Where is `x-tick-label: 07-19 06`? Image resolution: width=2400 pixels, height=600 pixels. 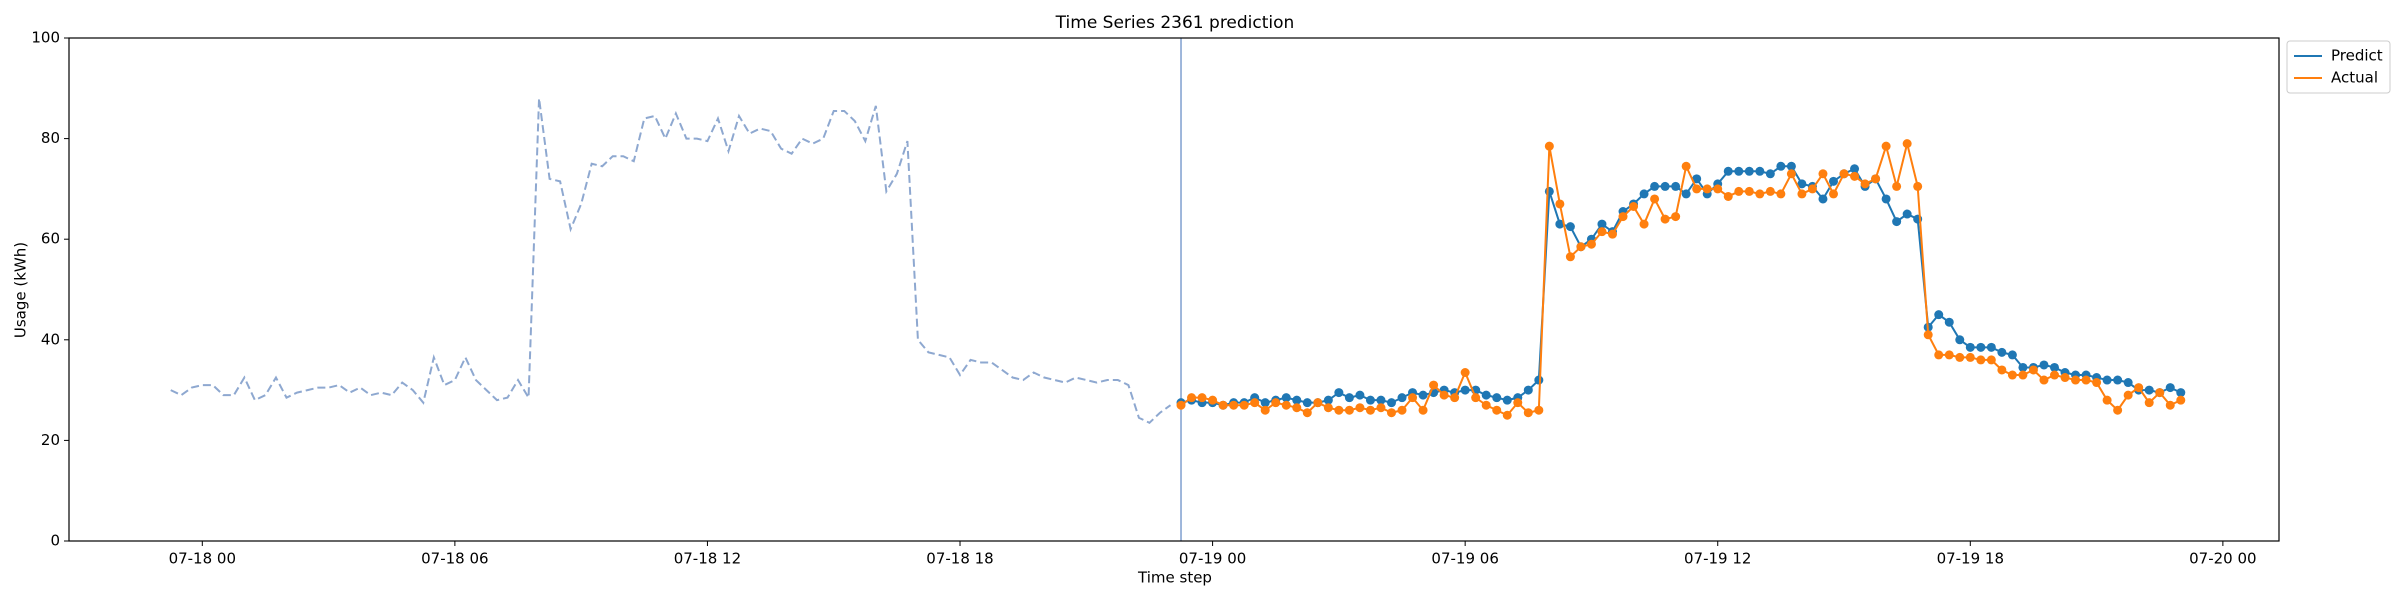 x-tick-label: 07-19 06 is located at coordinates (1464, 559).